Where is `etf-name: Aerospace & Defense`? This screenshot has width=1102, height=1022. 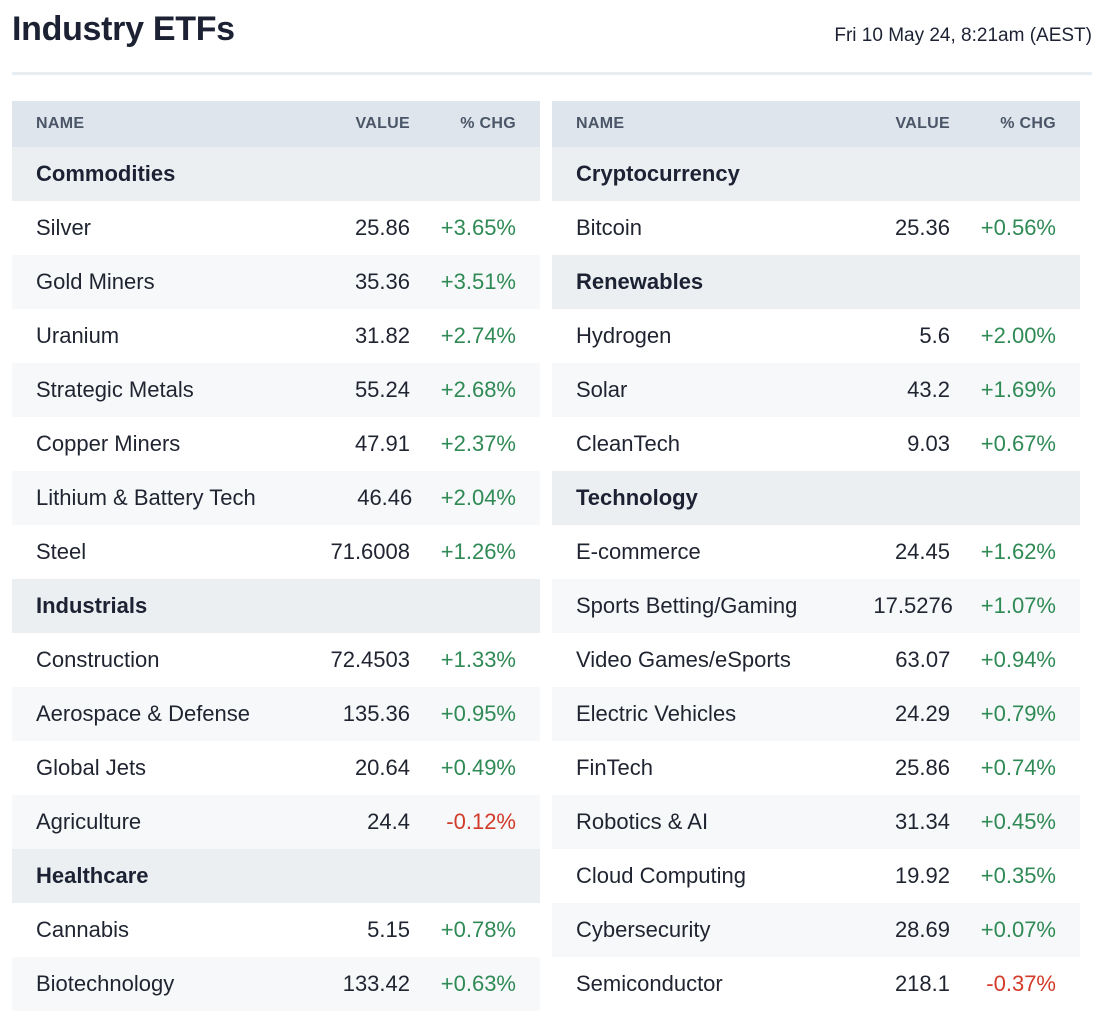
etf-name: Aerospace & Defense is located at coordinates (143, 713).